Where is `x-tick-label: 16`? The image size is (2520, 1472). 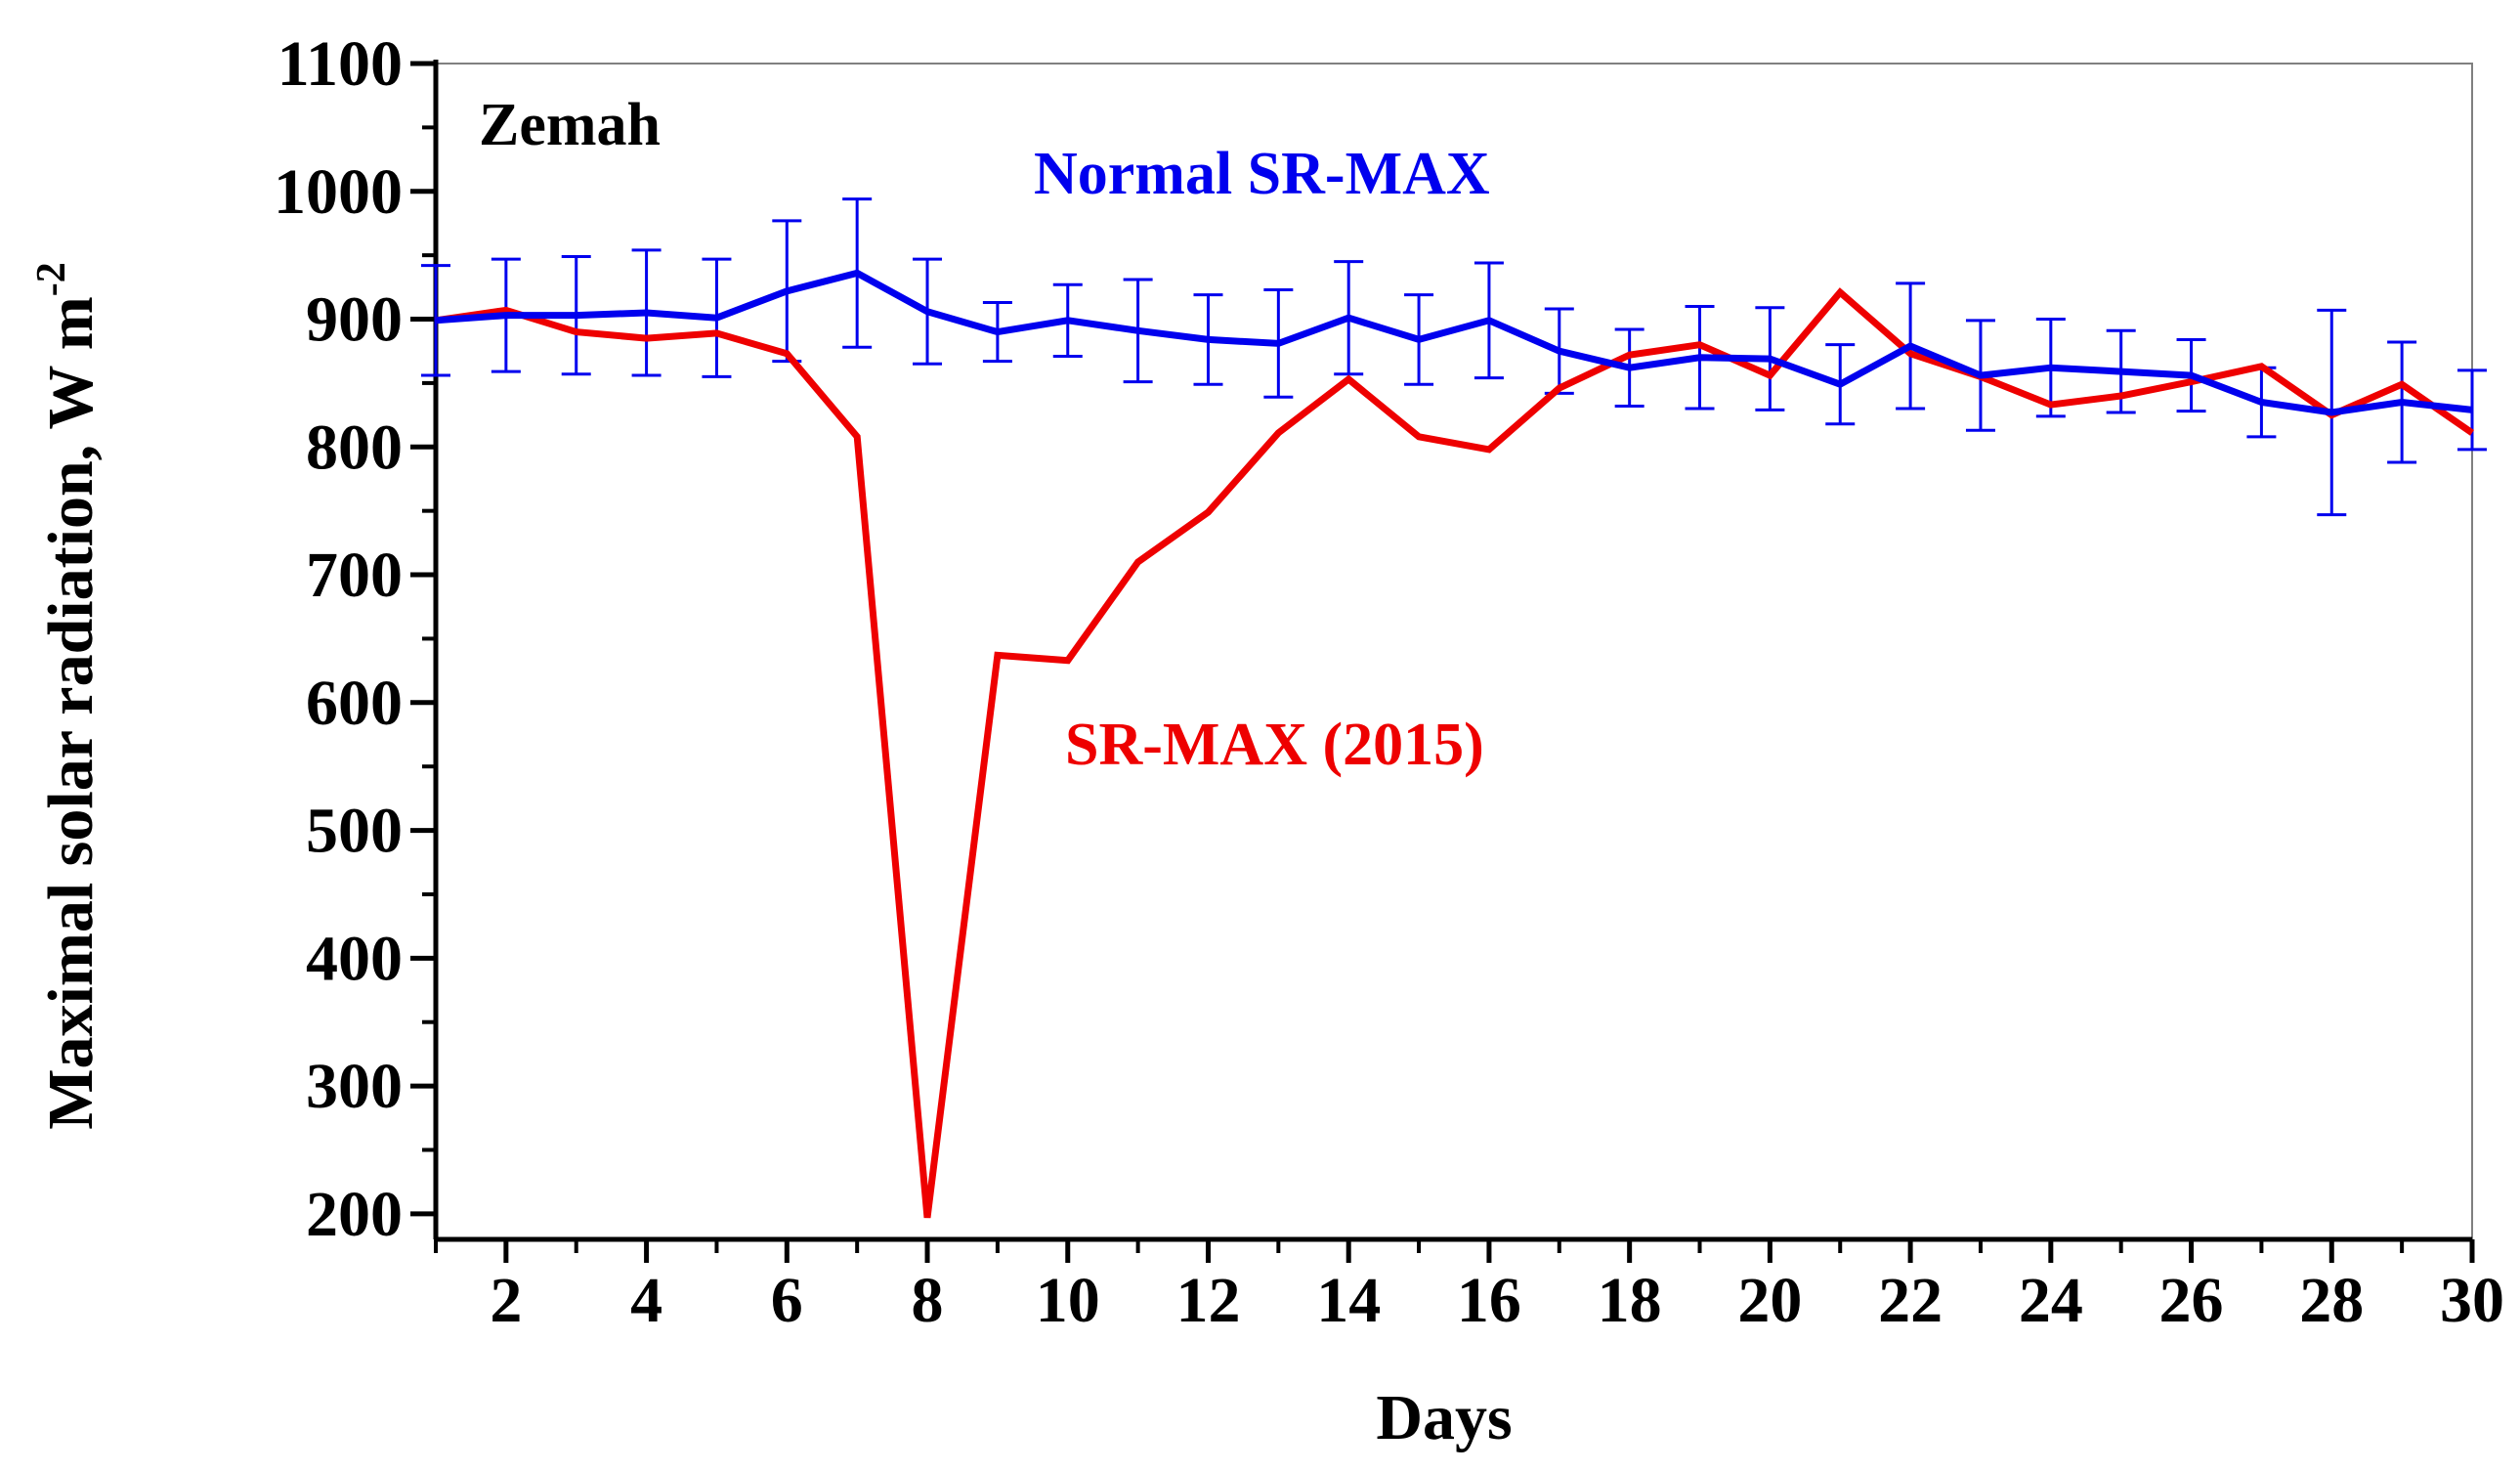 x-tick-label: 16 is located at coordinates (1489, 1300).